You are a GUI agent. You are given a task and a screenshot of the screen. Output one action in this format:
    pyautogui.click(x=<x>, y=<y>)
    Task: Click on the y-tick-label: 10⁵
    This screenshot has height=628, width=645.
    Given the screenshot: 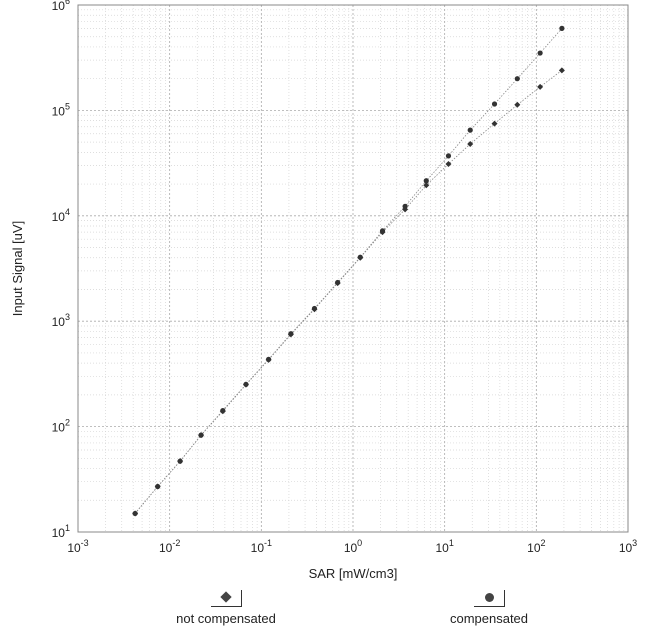 What is the action you would take?
    pyautogui.click(x=61, y=109)
    